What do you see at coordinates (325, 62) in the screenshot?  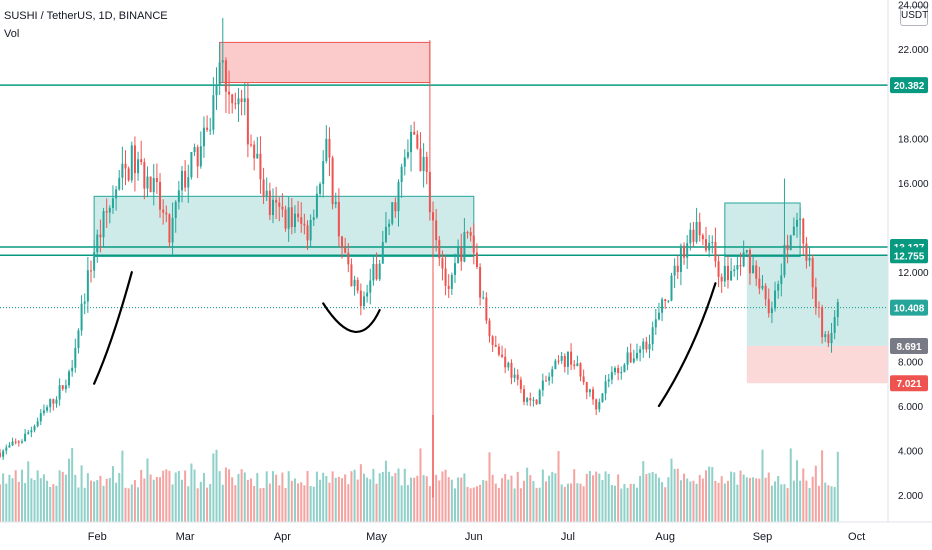 I see `zone-supply` at bounding box center [325, 62].